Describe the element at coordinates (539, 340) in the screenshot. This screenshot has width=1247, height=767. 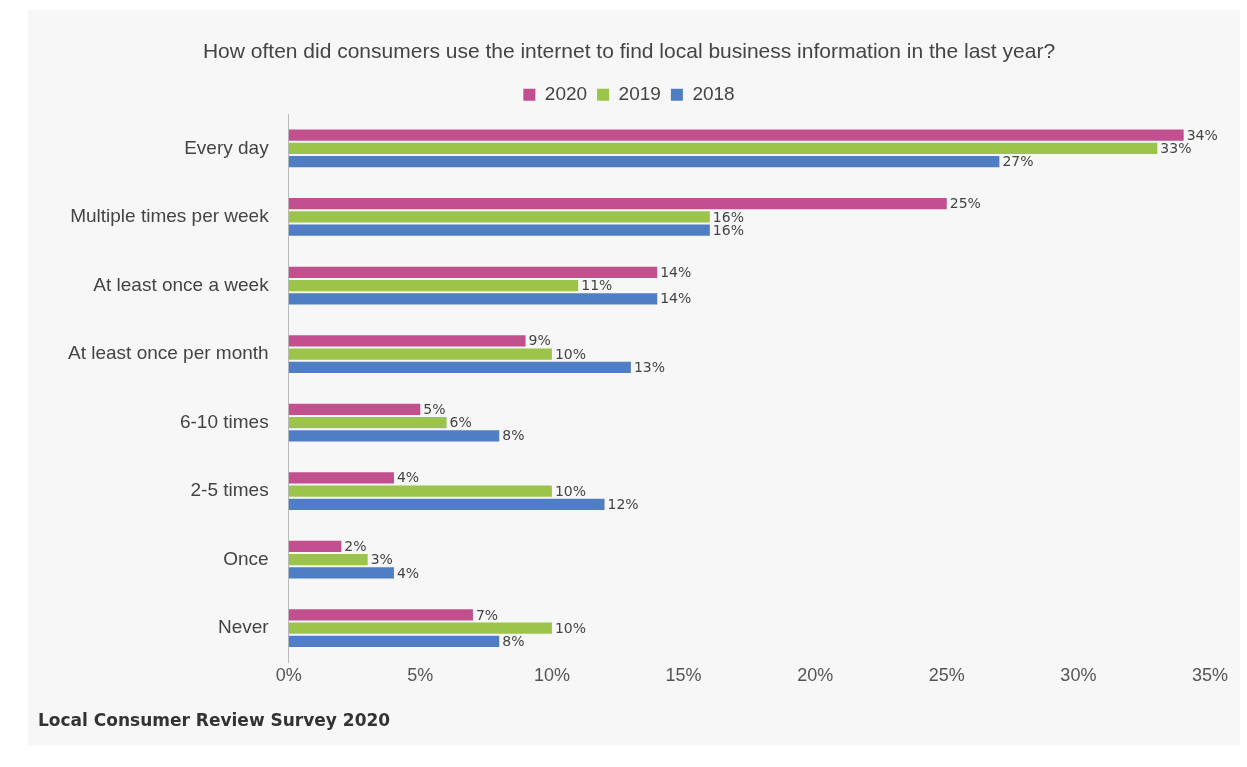
I see `data-label: 9%` at that location.